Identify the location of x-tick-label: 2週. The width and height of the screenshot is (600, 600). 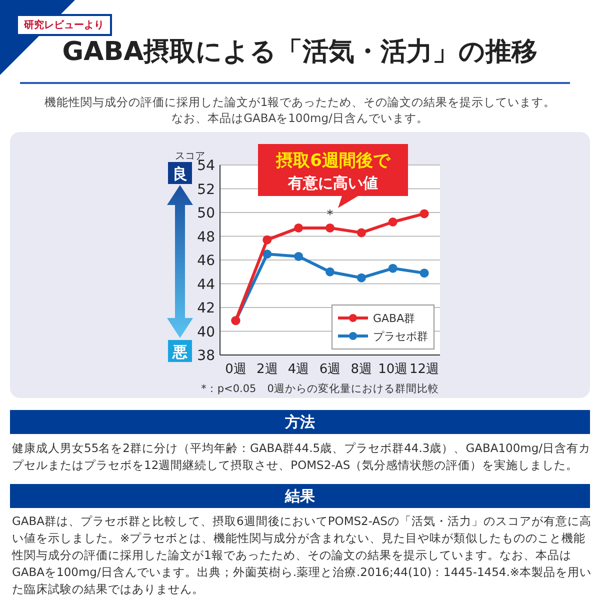
(267, 369).